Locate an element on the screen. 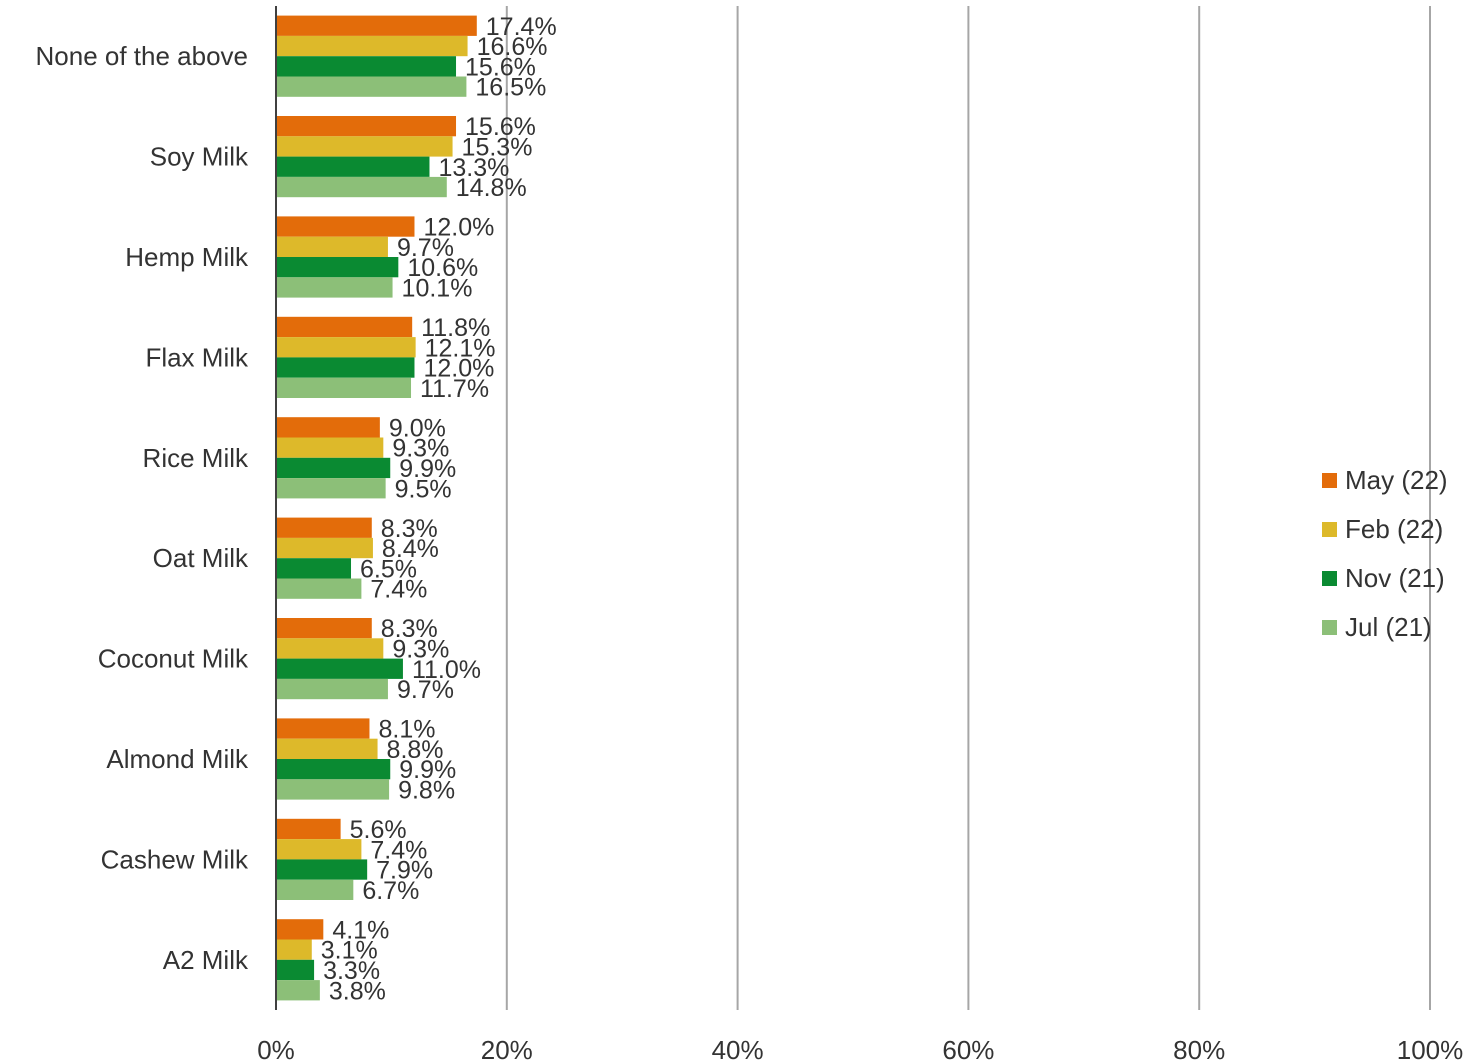 The image size is (1484, 1064). category-label: Cashew Milk is located at coordinates (175, 859).